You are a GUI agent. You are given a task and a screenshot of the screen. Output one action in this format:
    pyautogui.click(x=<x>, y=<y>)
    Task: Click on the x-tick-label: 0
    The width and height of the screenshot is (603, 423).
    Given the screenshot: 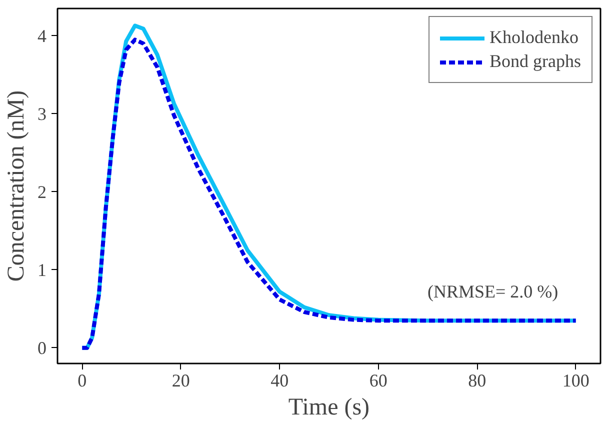 What is the action you would take?
    pyautogui.click(x=82, y=380)
    